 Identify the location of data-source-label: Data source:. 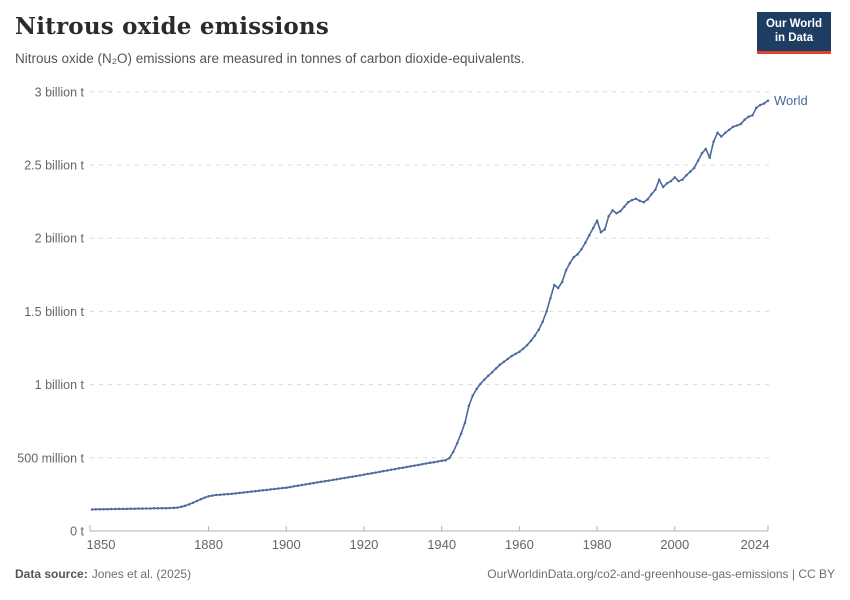
(51, 574).